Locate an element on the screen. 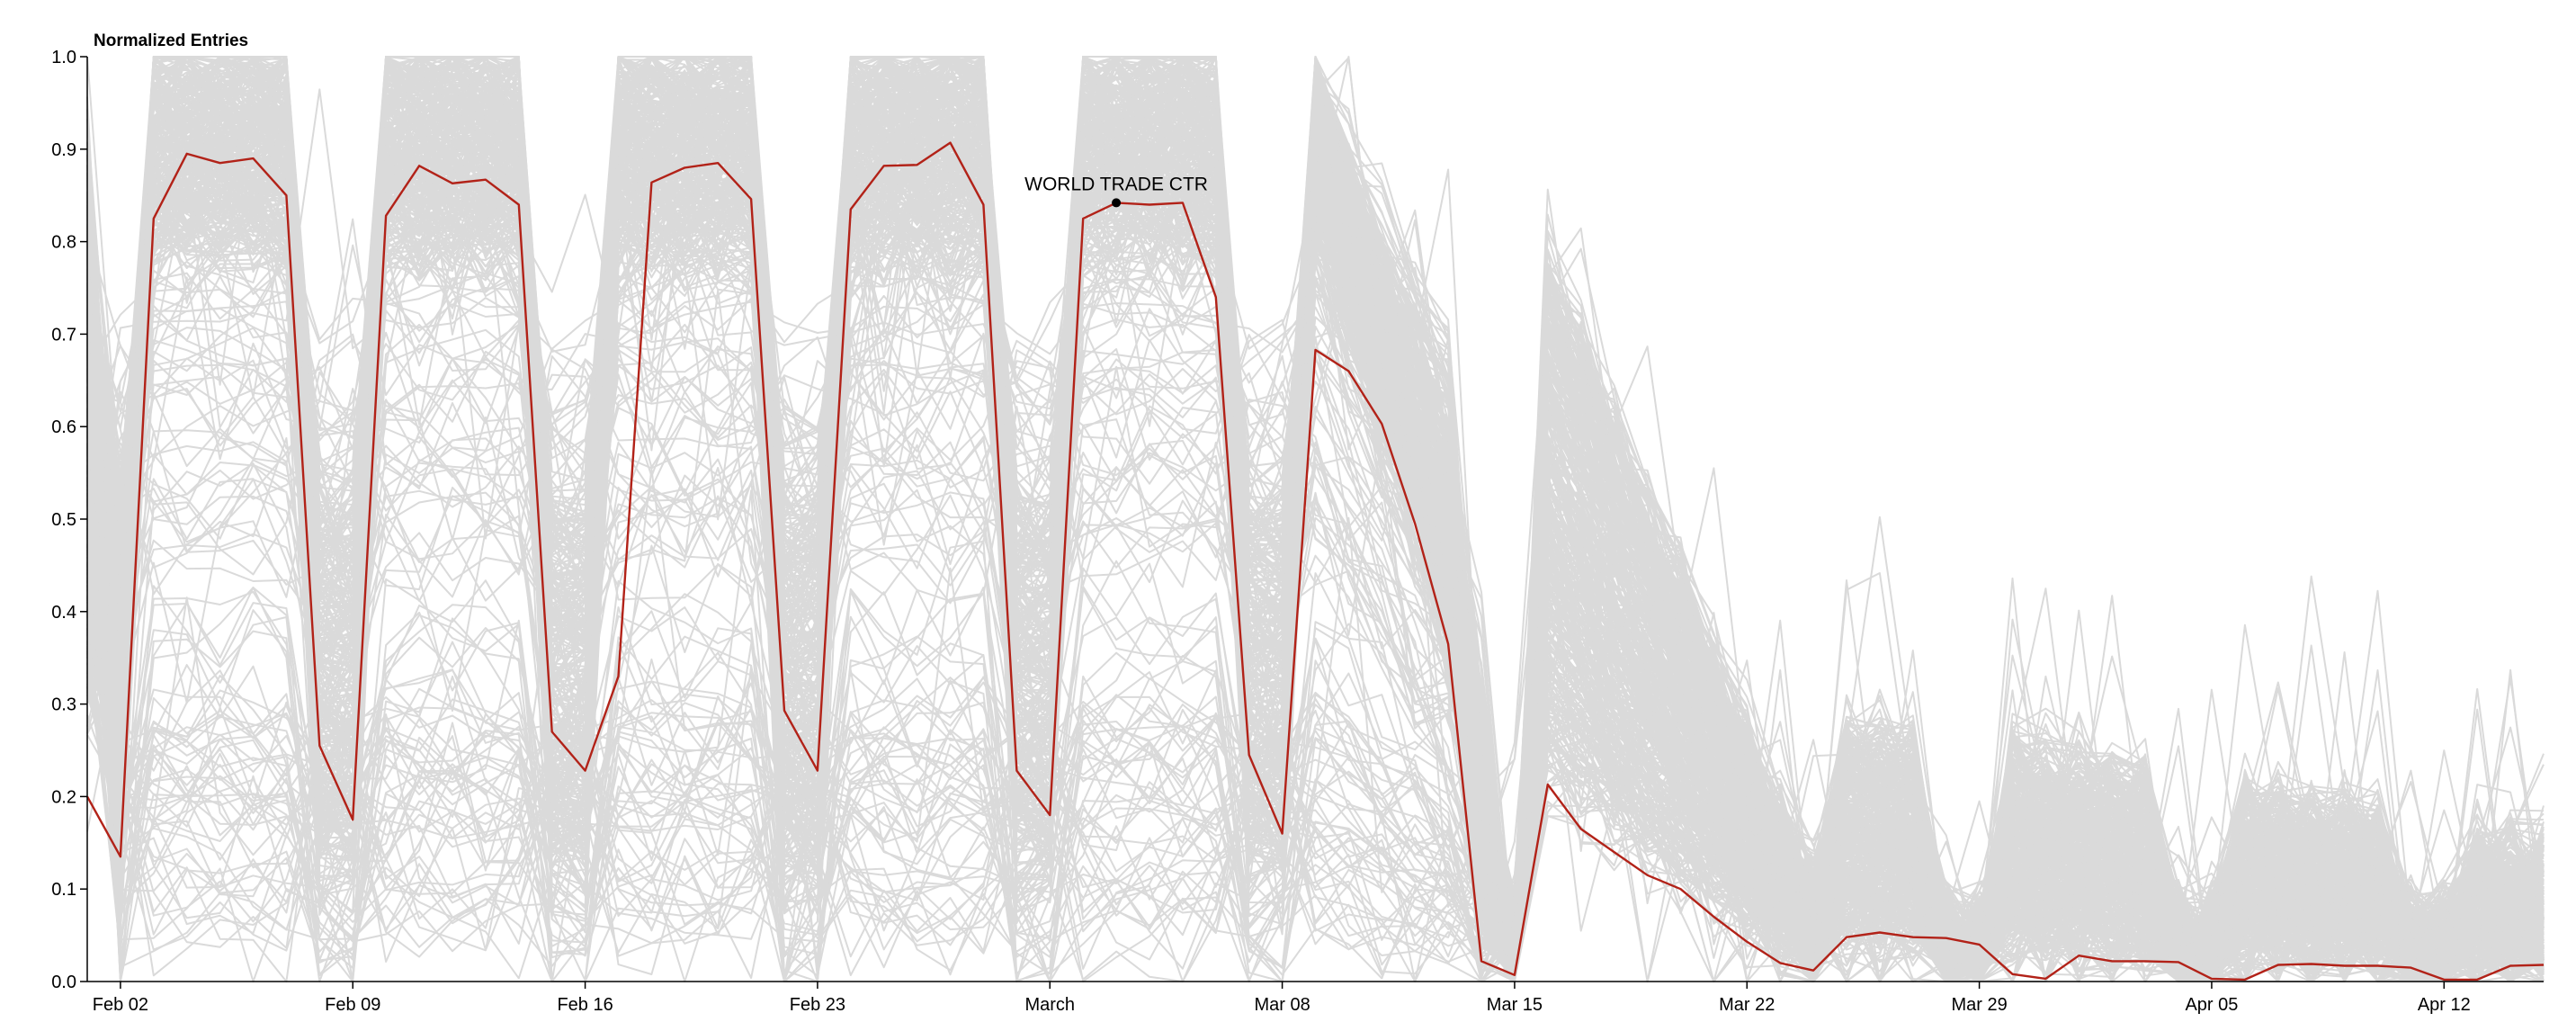 Image resolution: width=2576 pixels, height=1031 pixels. x-tick-label: Feb 23 is located at coordinates (817, 1005).